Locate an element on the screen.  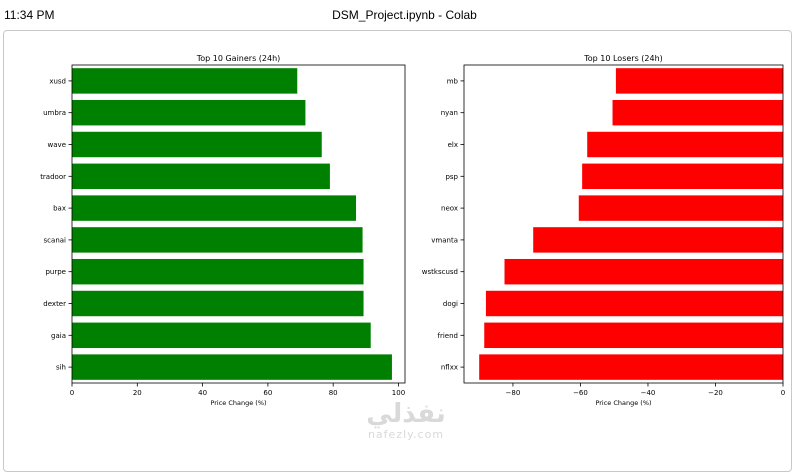
gainers-xtick-label: 0 is located at coordinates (72, 393).